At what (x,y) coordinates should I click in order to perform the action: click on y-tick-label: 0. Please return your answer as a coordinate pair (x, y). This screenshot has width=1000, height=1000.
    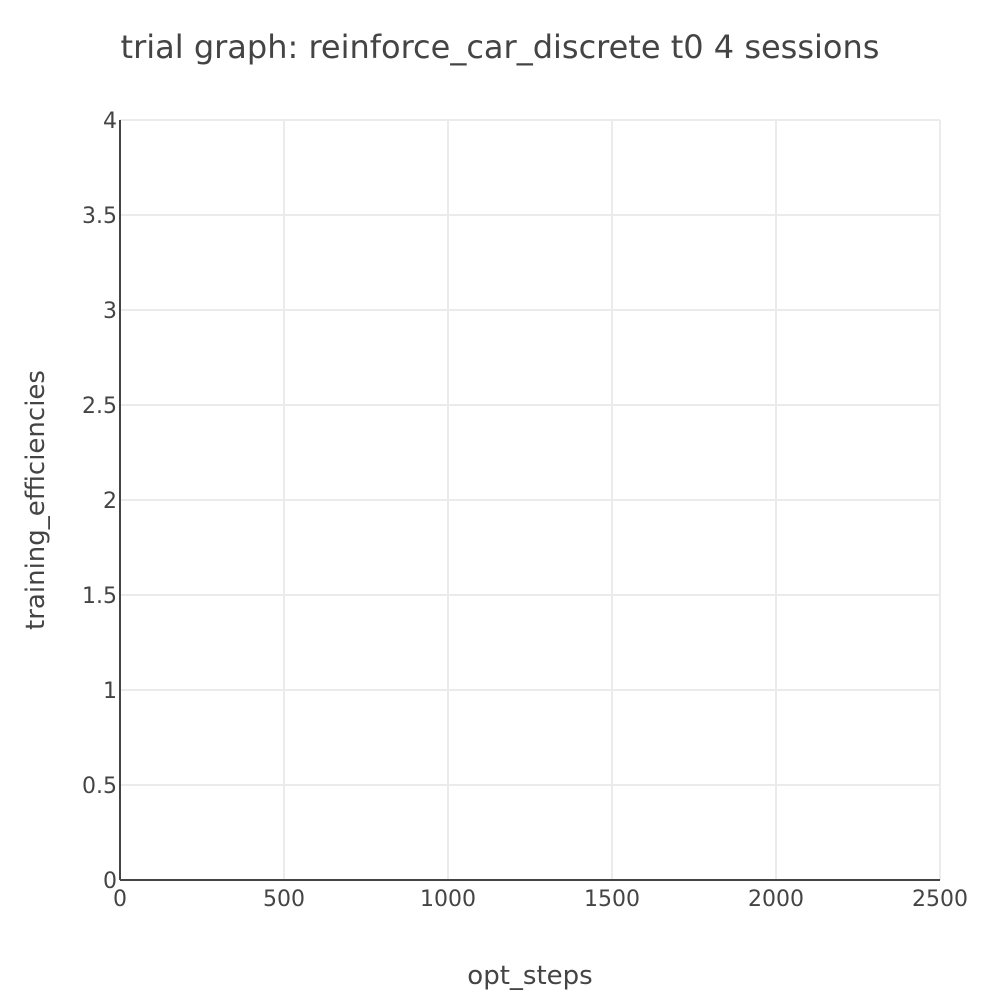
    Looking at the image, I should click on (110, 881).